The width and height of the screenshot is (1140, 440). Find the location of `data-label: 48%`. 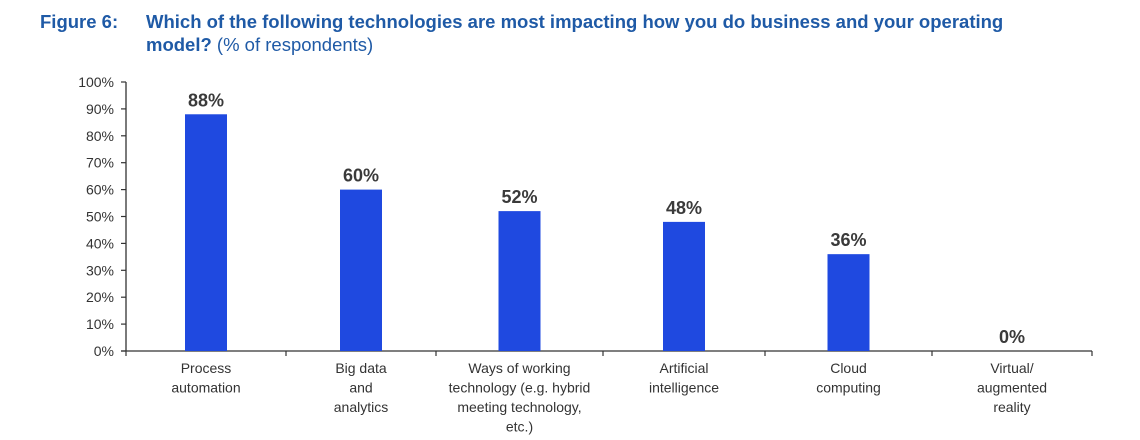

data-label: 48% is located at coordinates (684, 208).